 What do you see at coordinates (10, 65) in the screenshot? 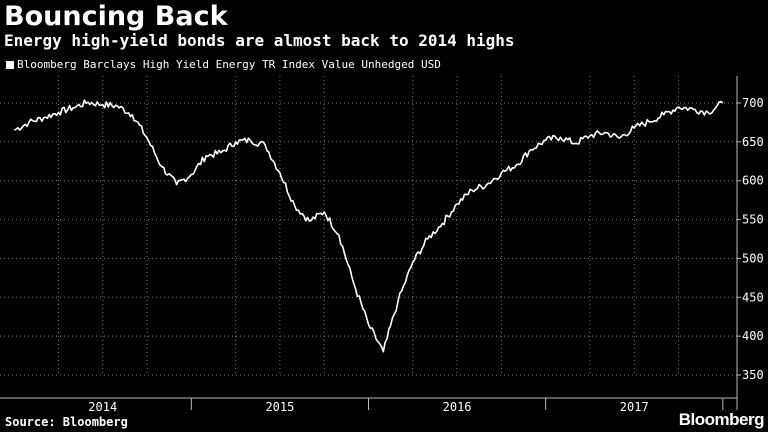
I see `legend-swatch` at bounding box center [10, 65].